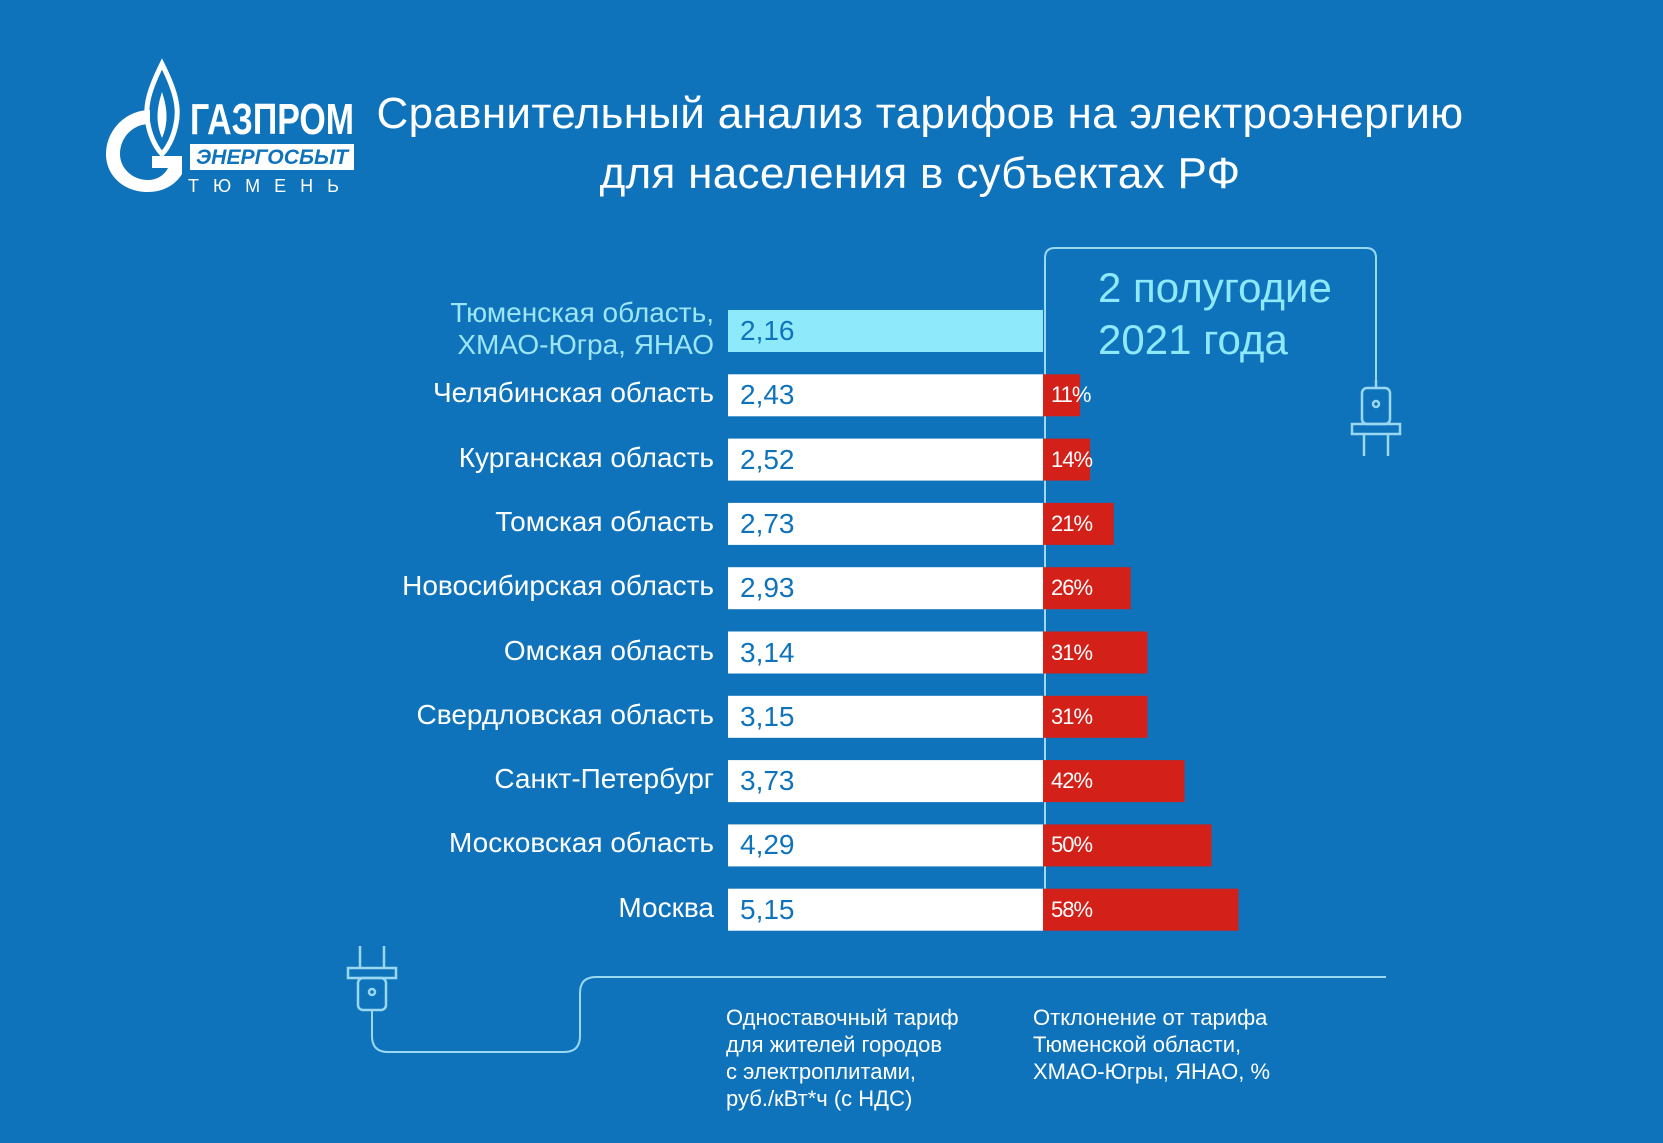 The width and height of the screenshot is (1663, 1143). Describe the element at coordinates (1215, 287) in the screenshot. I see `period-line-1: 2 полугодие` at that location.